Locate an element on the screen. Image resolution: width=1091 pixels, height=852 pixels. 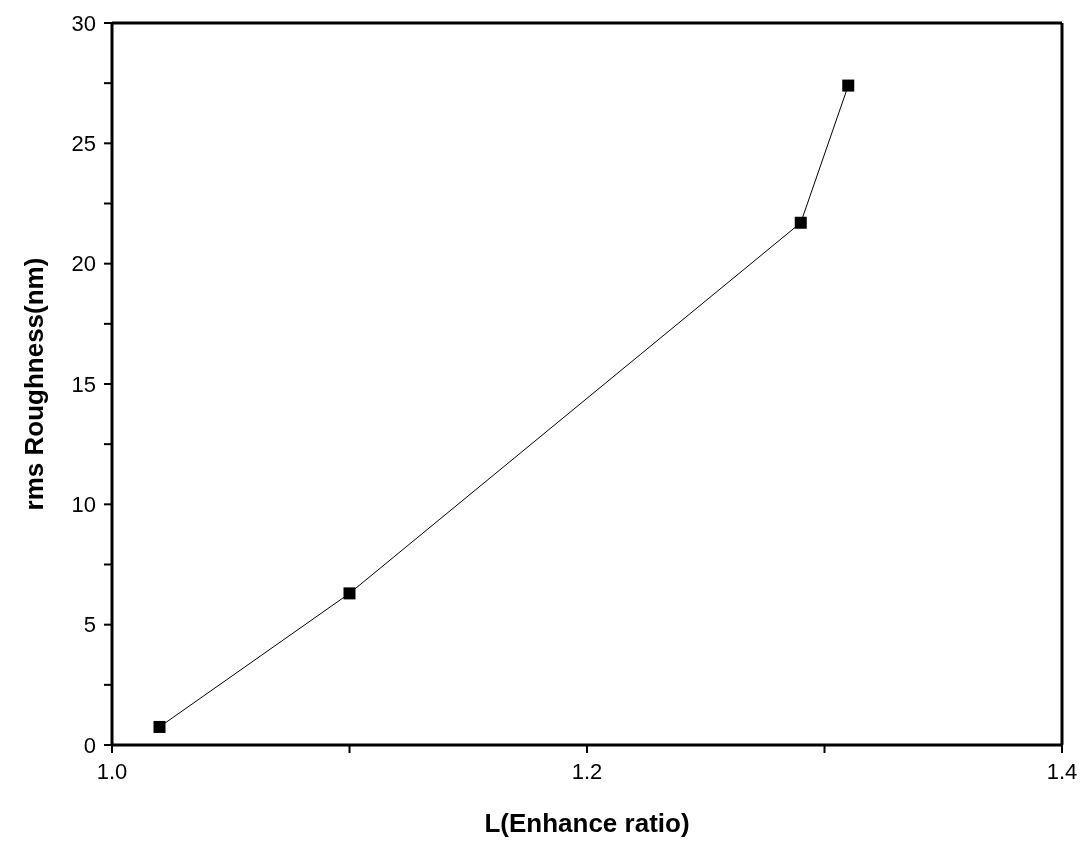
x-tick-label: 1.4 is located at coordinates (1062, 771).